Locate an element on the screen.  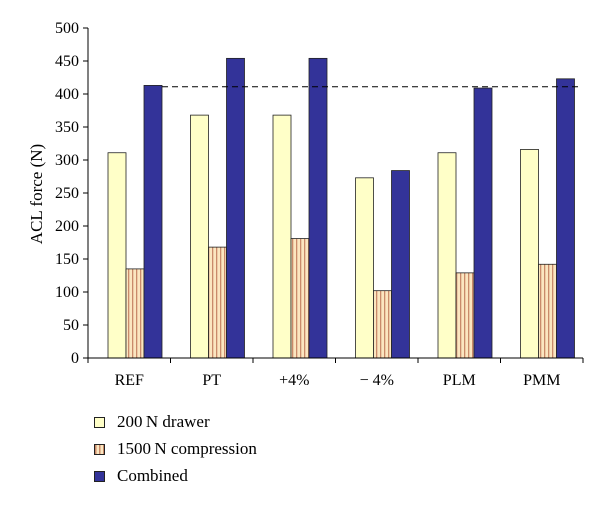
y-tick-label-450: 450 is located at coordinates (67, 61).